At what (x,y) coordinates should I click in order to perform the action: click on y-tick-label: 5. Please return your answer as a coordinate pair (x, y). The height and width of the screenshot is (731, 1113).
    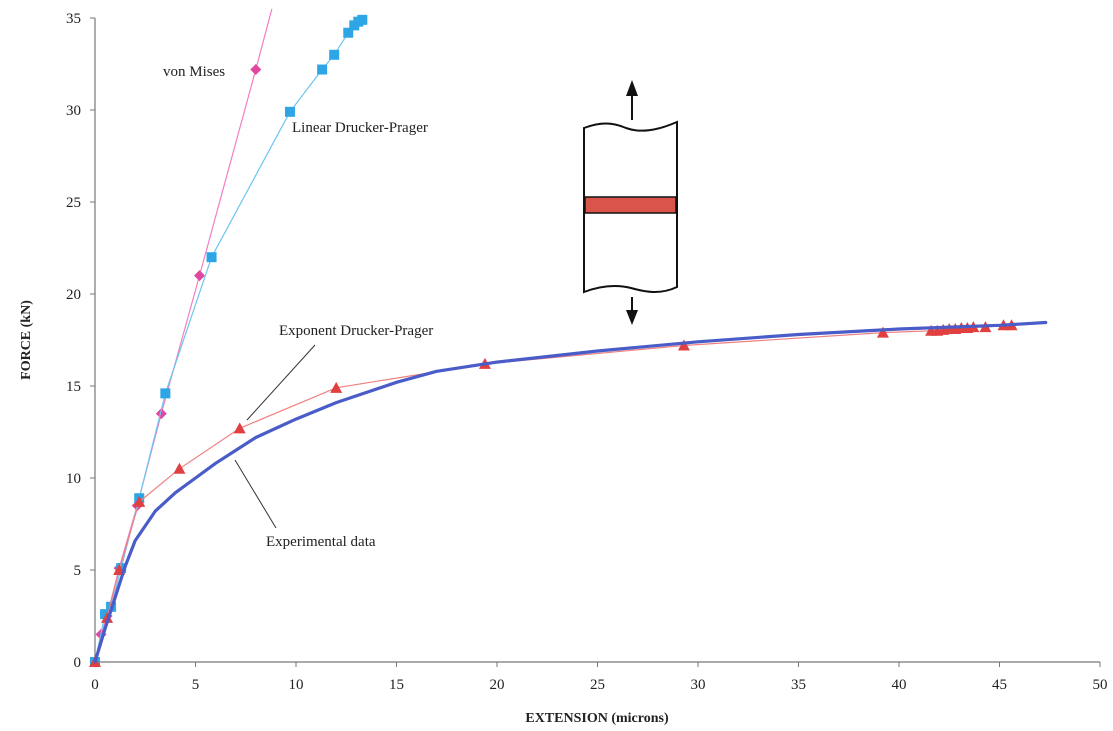
    Looking at the image, I should click on (78, 571).